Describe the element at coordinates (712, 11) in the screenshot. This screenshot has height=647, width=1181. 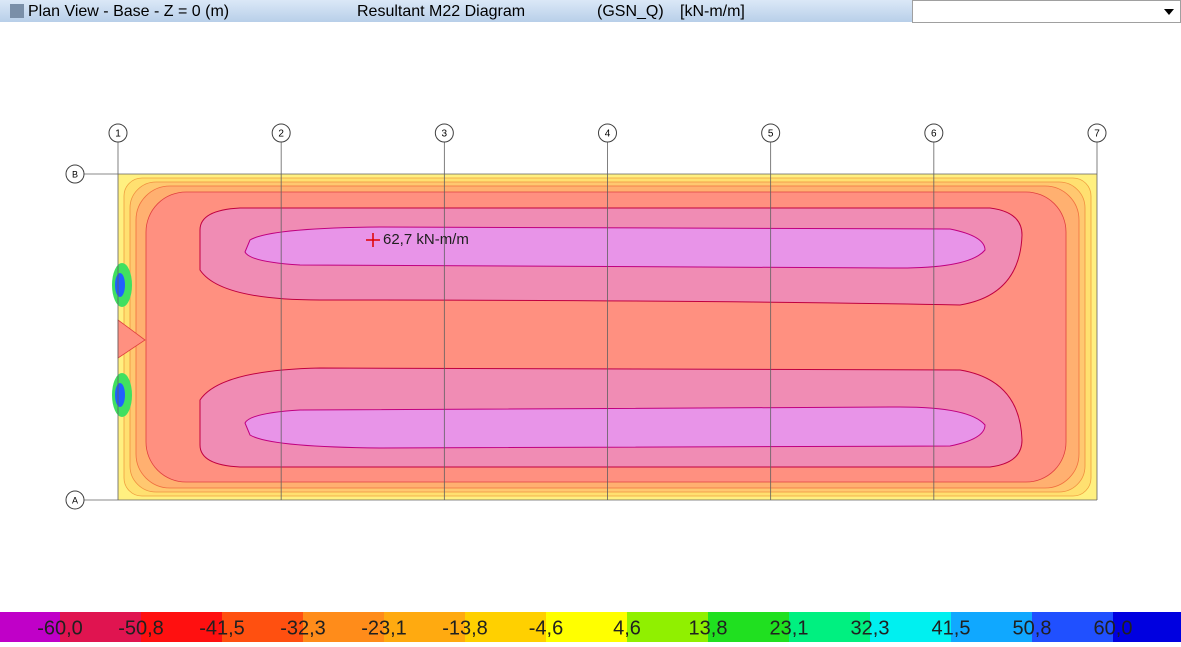
I see `units-title: [kN-m/m]` at that location.